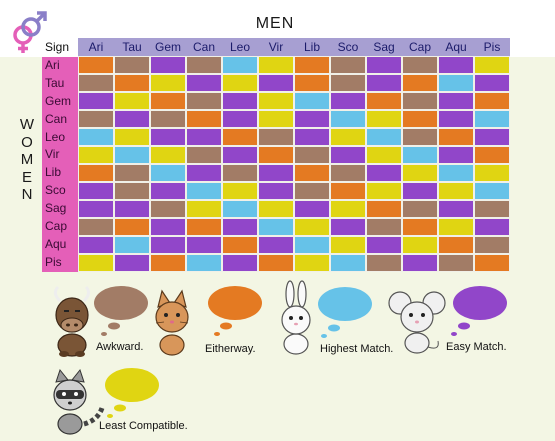  Describe the element at coordinates (106, 401) in the screenshot. I see `raccoon-icon` at that location.